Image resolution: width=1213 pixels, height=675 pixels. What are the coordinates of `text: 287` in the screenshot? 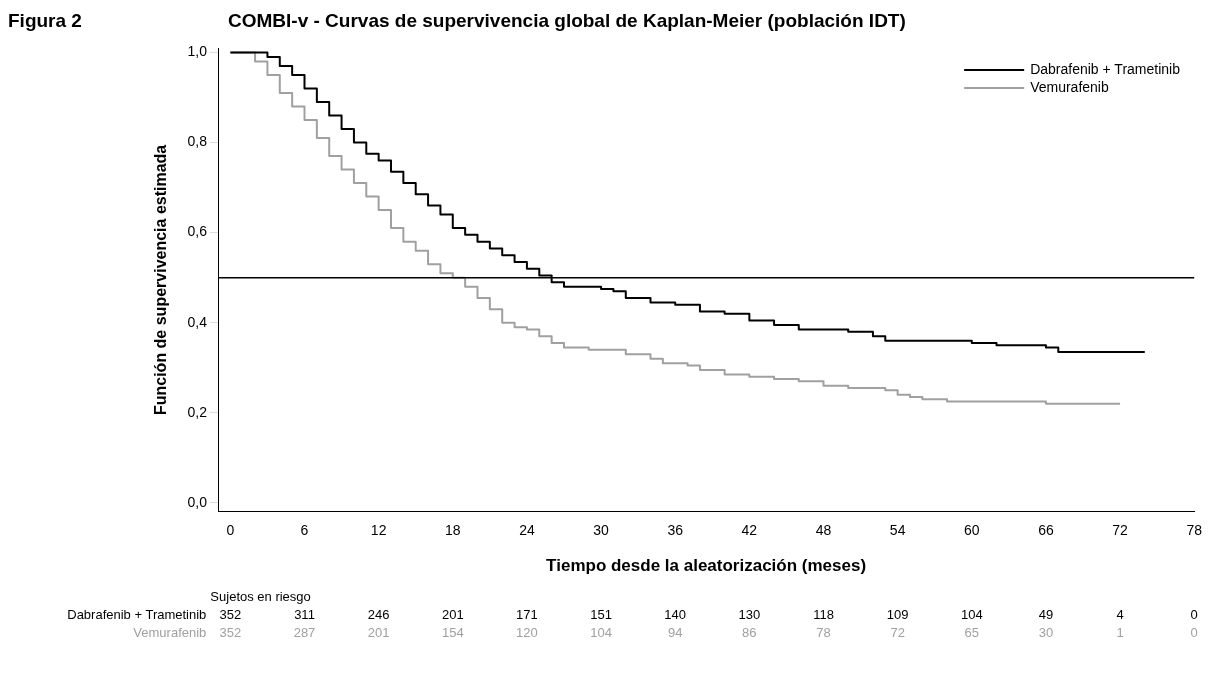 It's located at (304, 632).